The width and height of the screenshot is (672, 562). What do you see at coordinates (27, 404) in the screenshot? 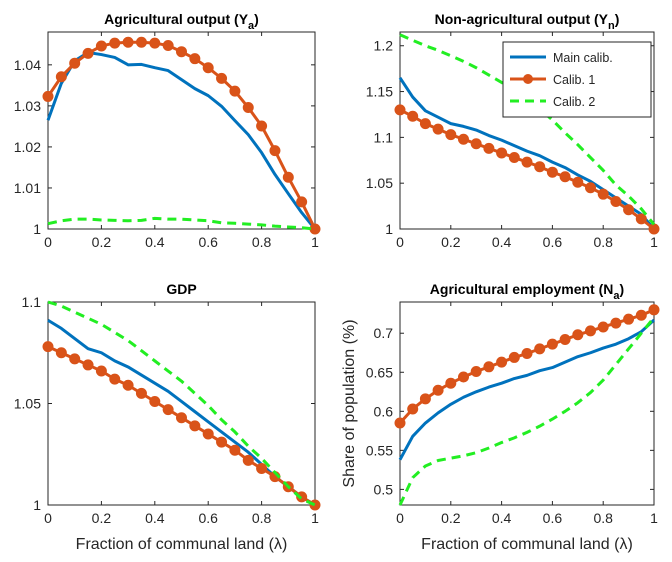
I see `y-tick-label: 1.05` at bounding box center [27, 404].